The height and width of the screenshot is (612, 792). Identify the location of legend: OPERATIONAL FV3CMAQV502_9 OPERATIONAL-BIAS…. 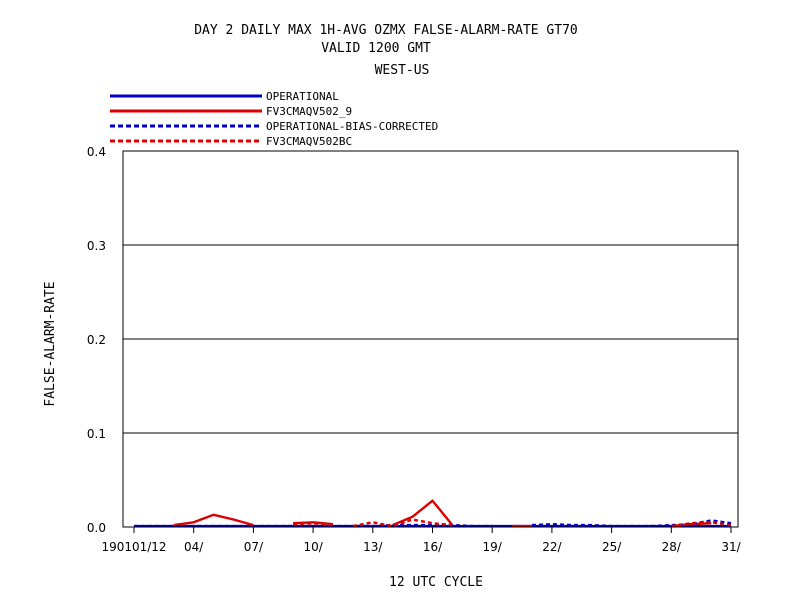
(274, 119).